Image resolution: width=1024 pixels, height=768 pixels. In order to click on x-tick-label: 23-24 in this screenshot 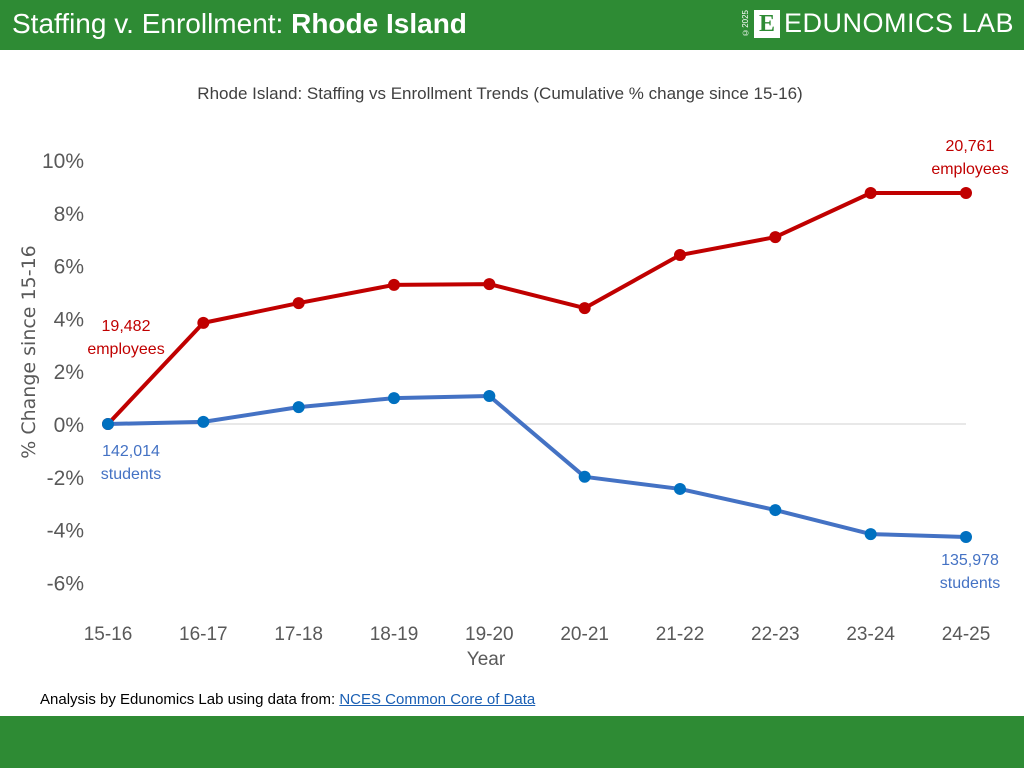, I will do `click(870, 634)`.